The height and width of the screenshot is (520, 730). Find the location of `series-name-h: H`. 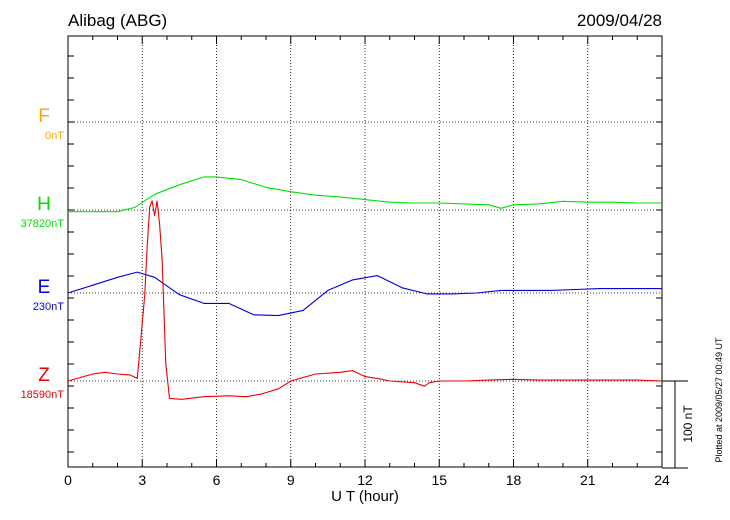

series-name-h: H is located at coordinates (44, 204).